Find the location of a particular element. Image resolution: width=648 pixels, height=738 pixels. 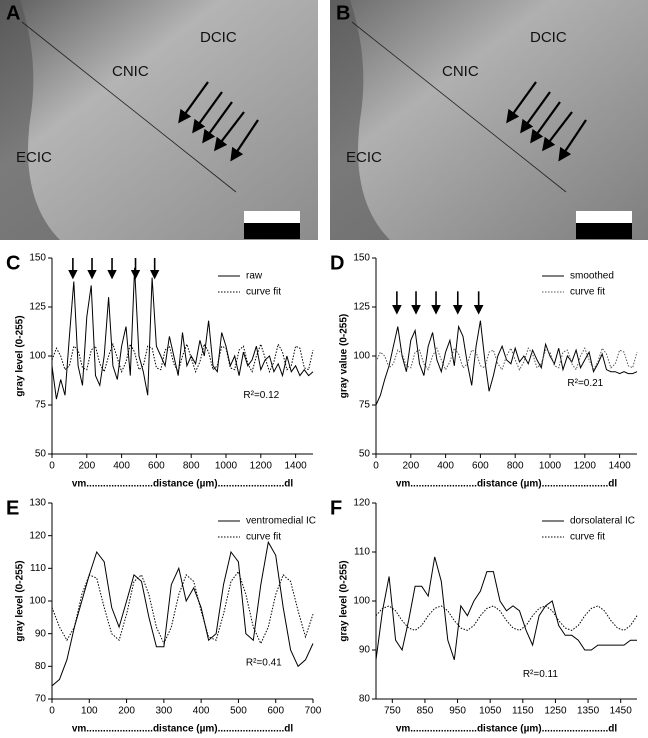

annotation: R²=0.41 is located at coordinates (264, 663).